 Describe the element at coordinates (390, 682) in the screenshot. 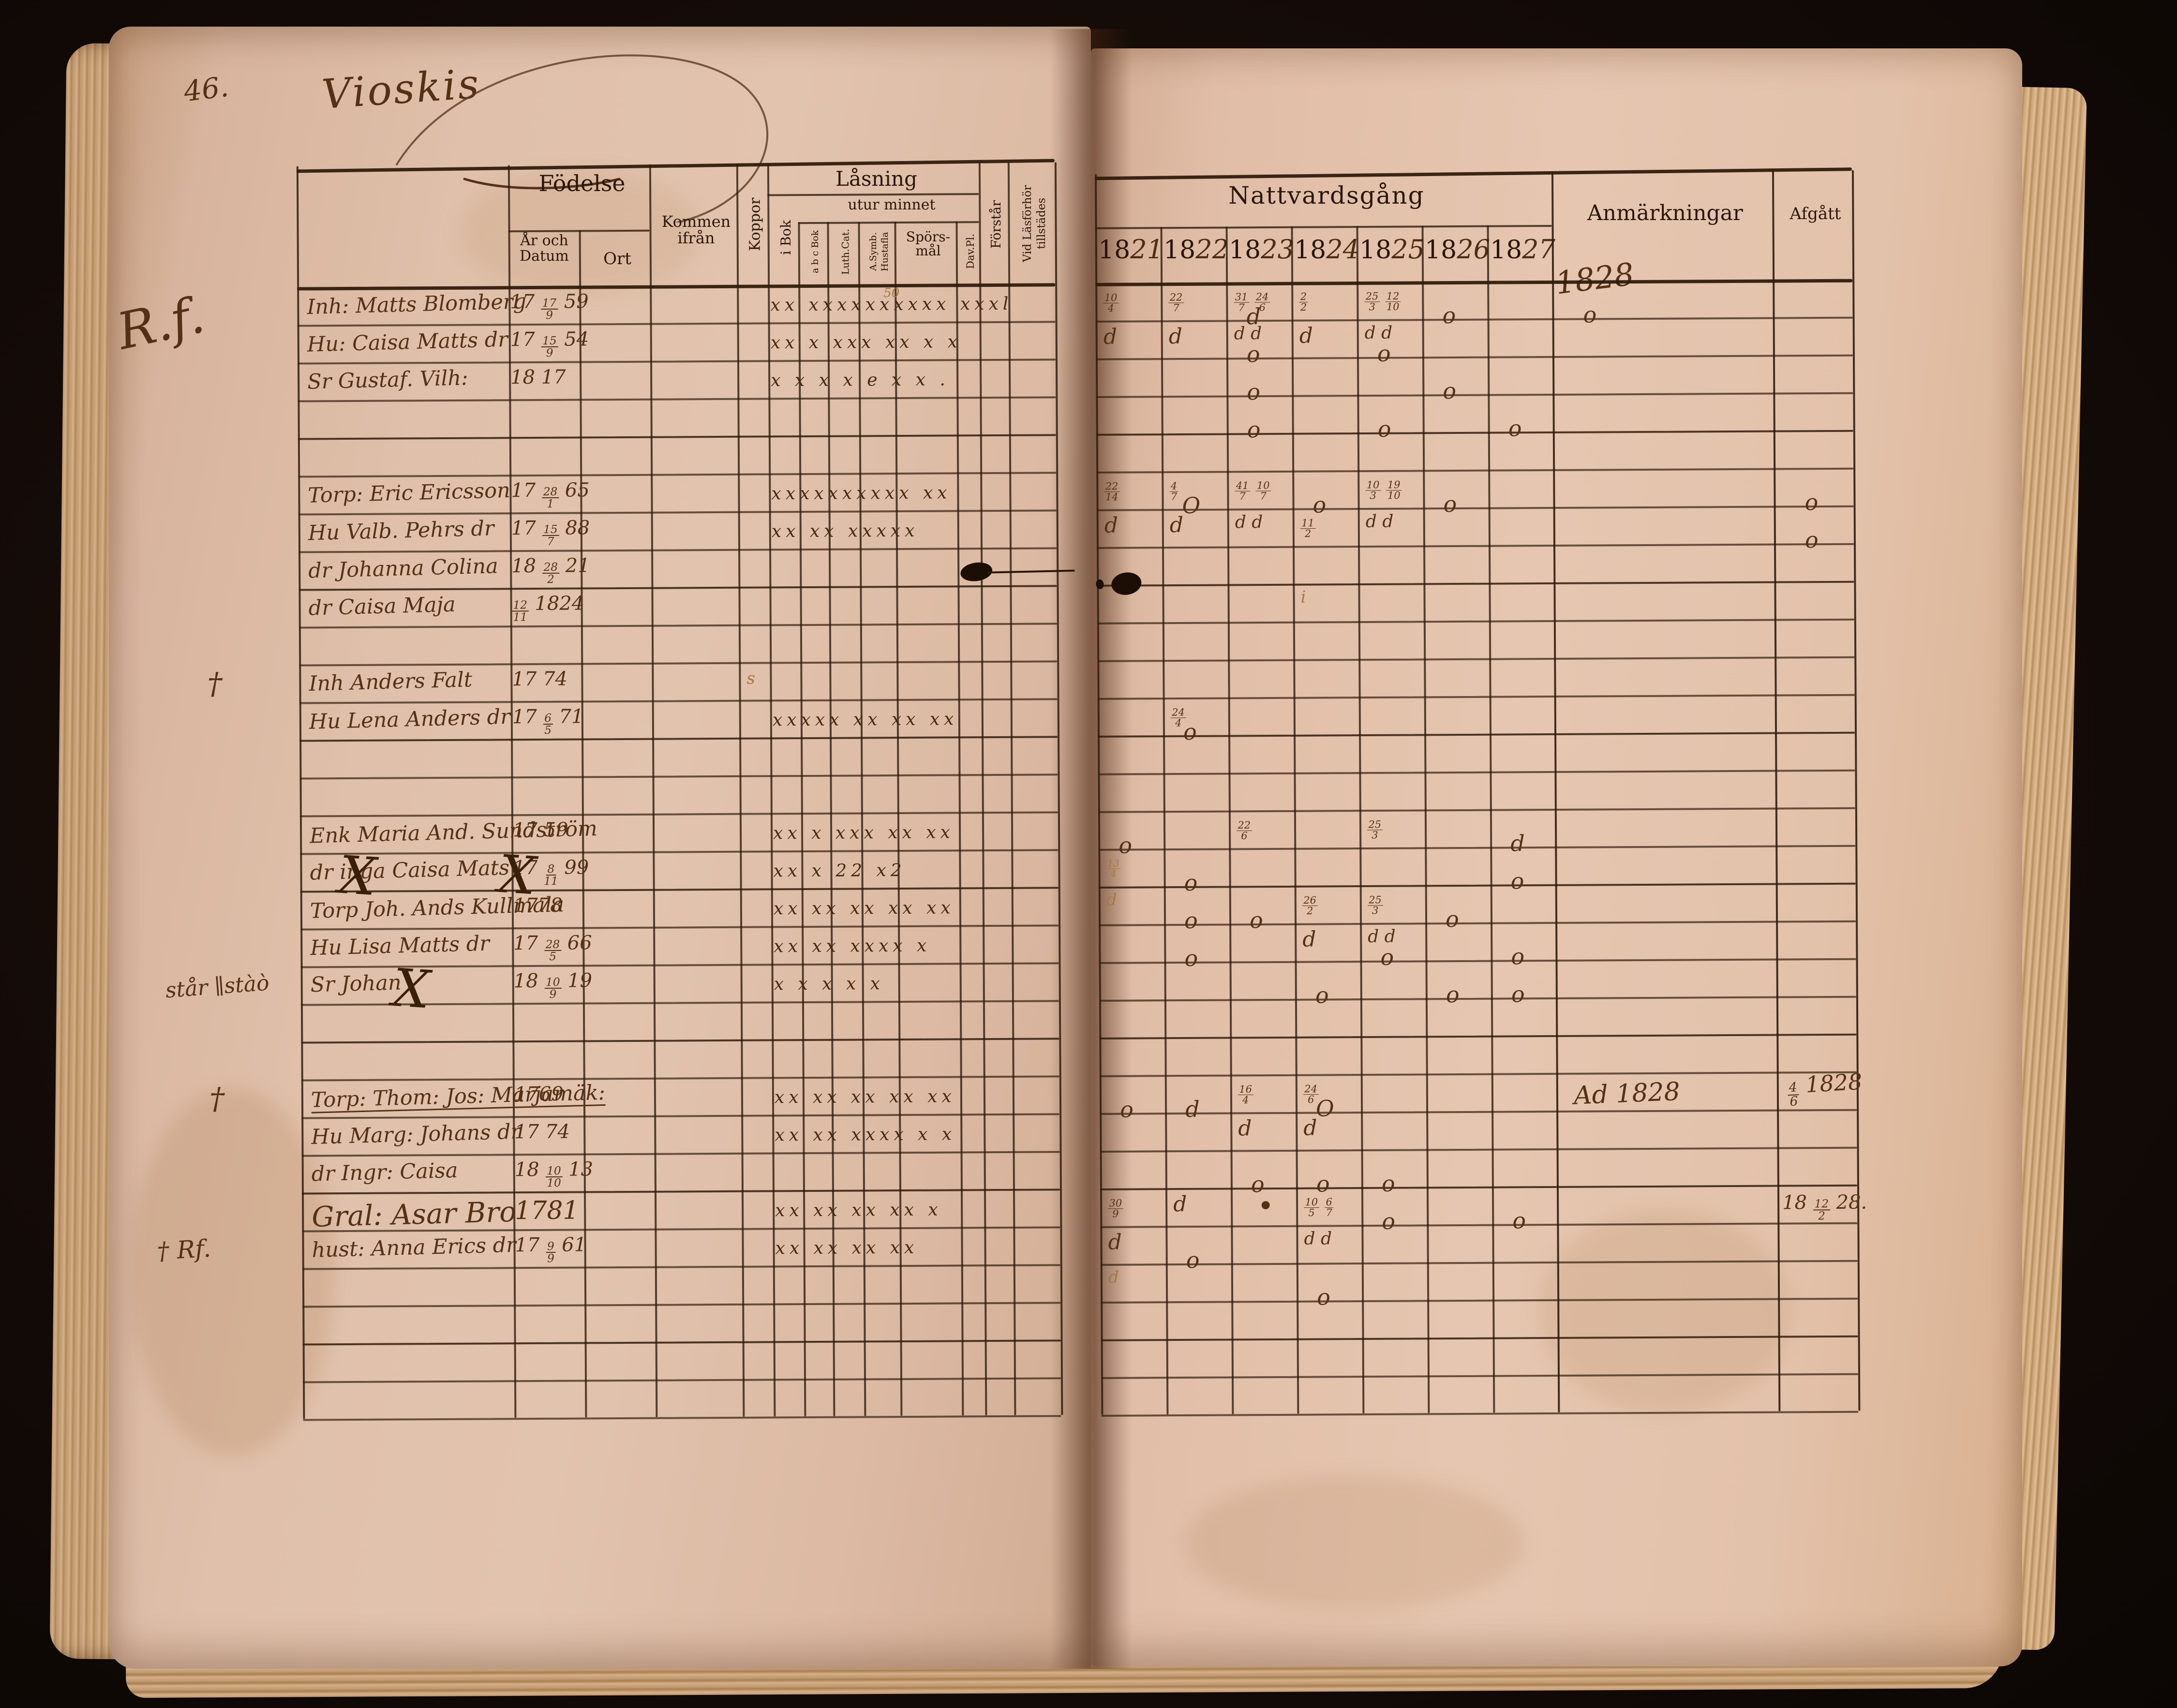

I see `record-name: Inh Anders Falt` at that location.